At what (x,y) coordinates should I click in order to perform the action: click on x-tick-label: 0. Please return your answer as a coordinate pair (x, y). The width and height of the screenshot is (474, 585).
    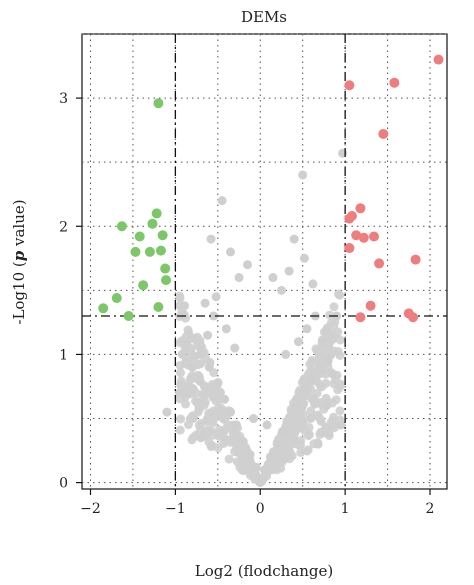
    Looking at the image, I should click on (260, 509).